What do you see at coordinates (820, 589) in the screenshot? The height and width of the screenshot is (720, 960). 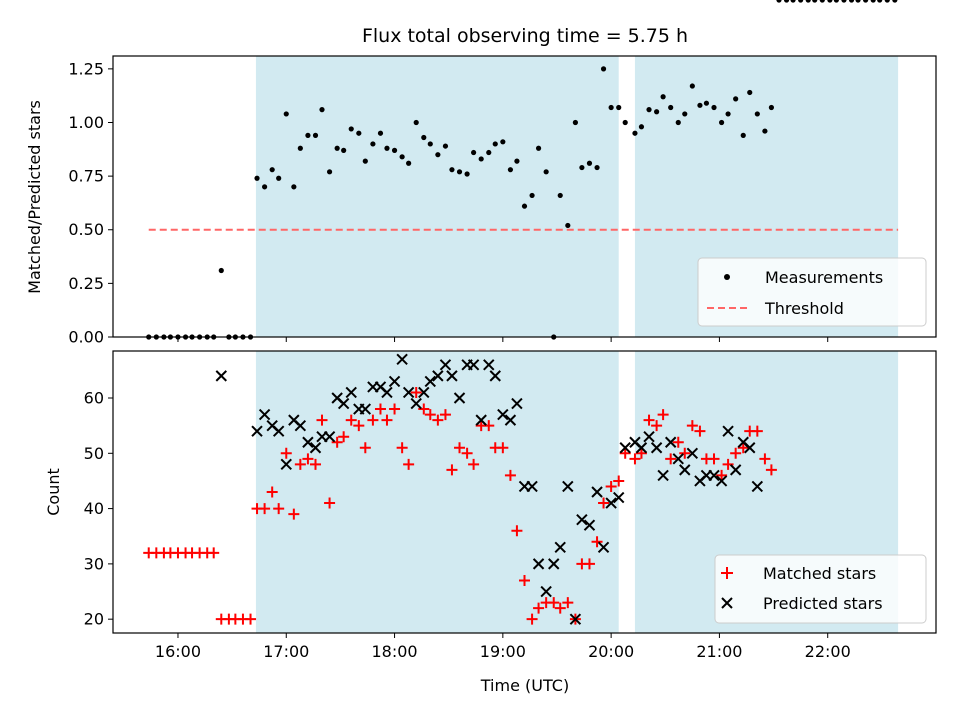 I see `bottom-legend-box` at bounding box center [820, 589].